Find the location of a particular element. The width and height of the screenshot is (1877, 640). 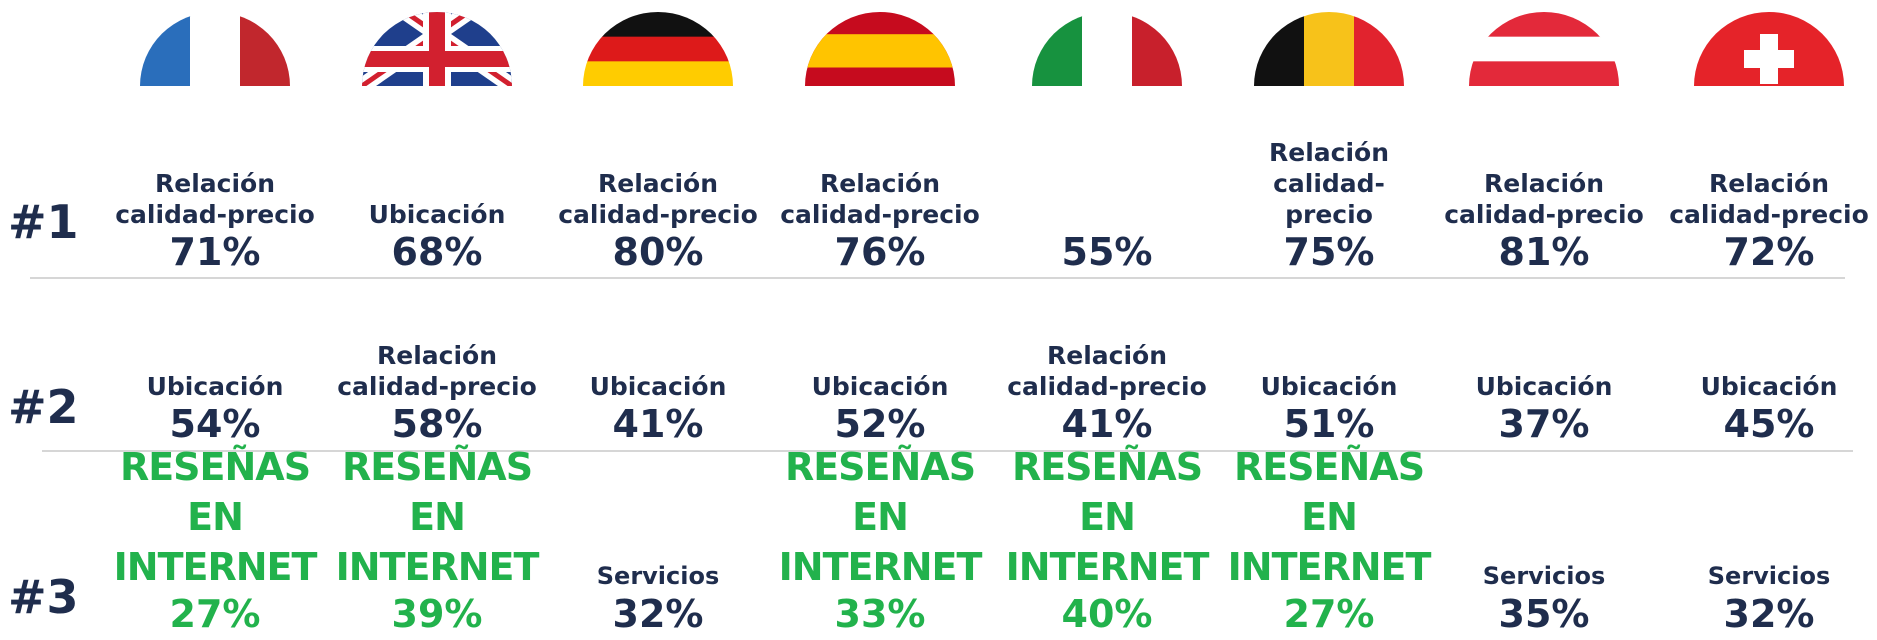

cell-value: 45% is located at coordinates (1769, 424).